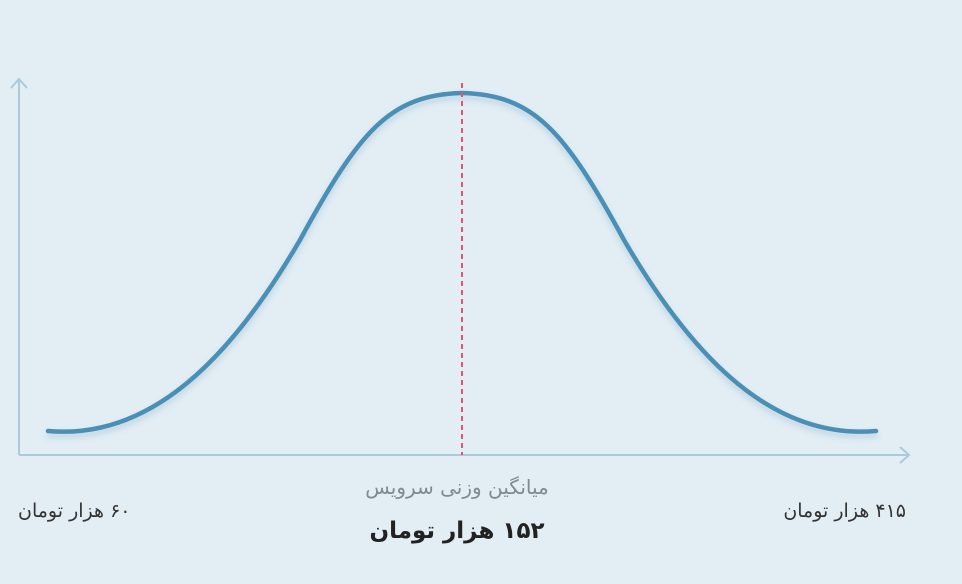 The height and width of the screenshot is (584, 962). What do you see at coordinates (74, 511) in the screenshot?
I see `min-price-label: ۶۰ هزار تومان` at bounding box center [74, 511].